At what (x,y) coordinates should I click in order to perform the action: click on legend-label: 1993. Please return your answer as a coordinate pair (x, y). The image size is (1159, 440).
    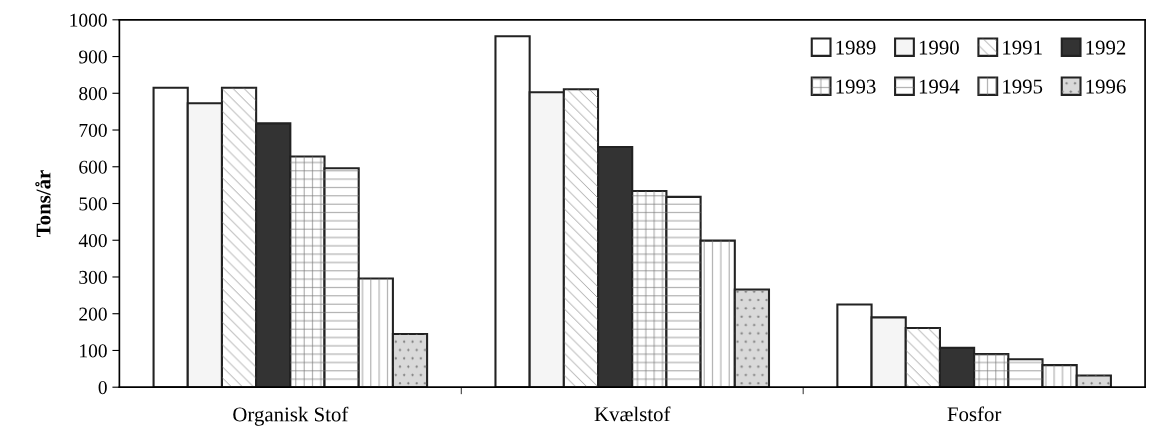
    Looking at the image, I should click on (856, 86).